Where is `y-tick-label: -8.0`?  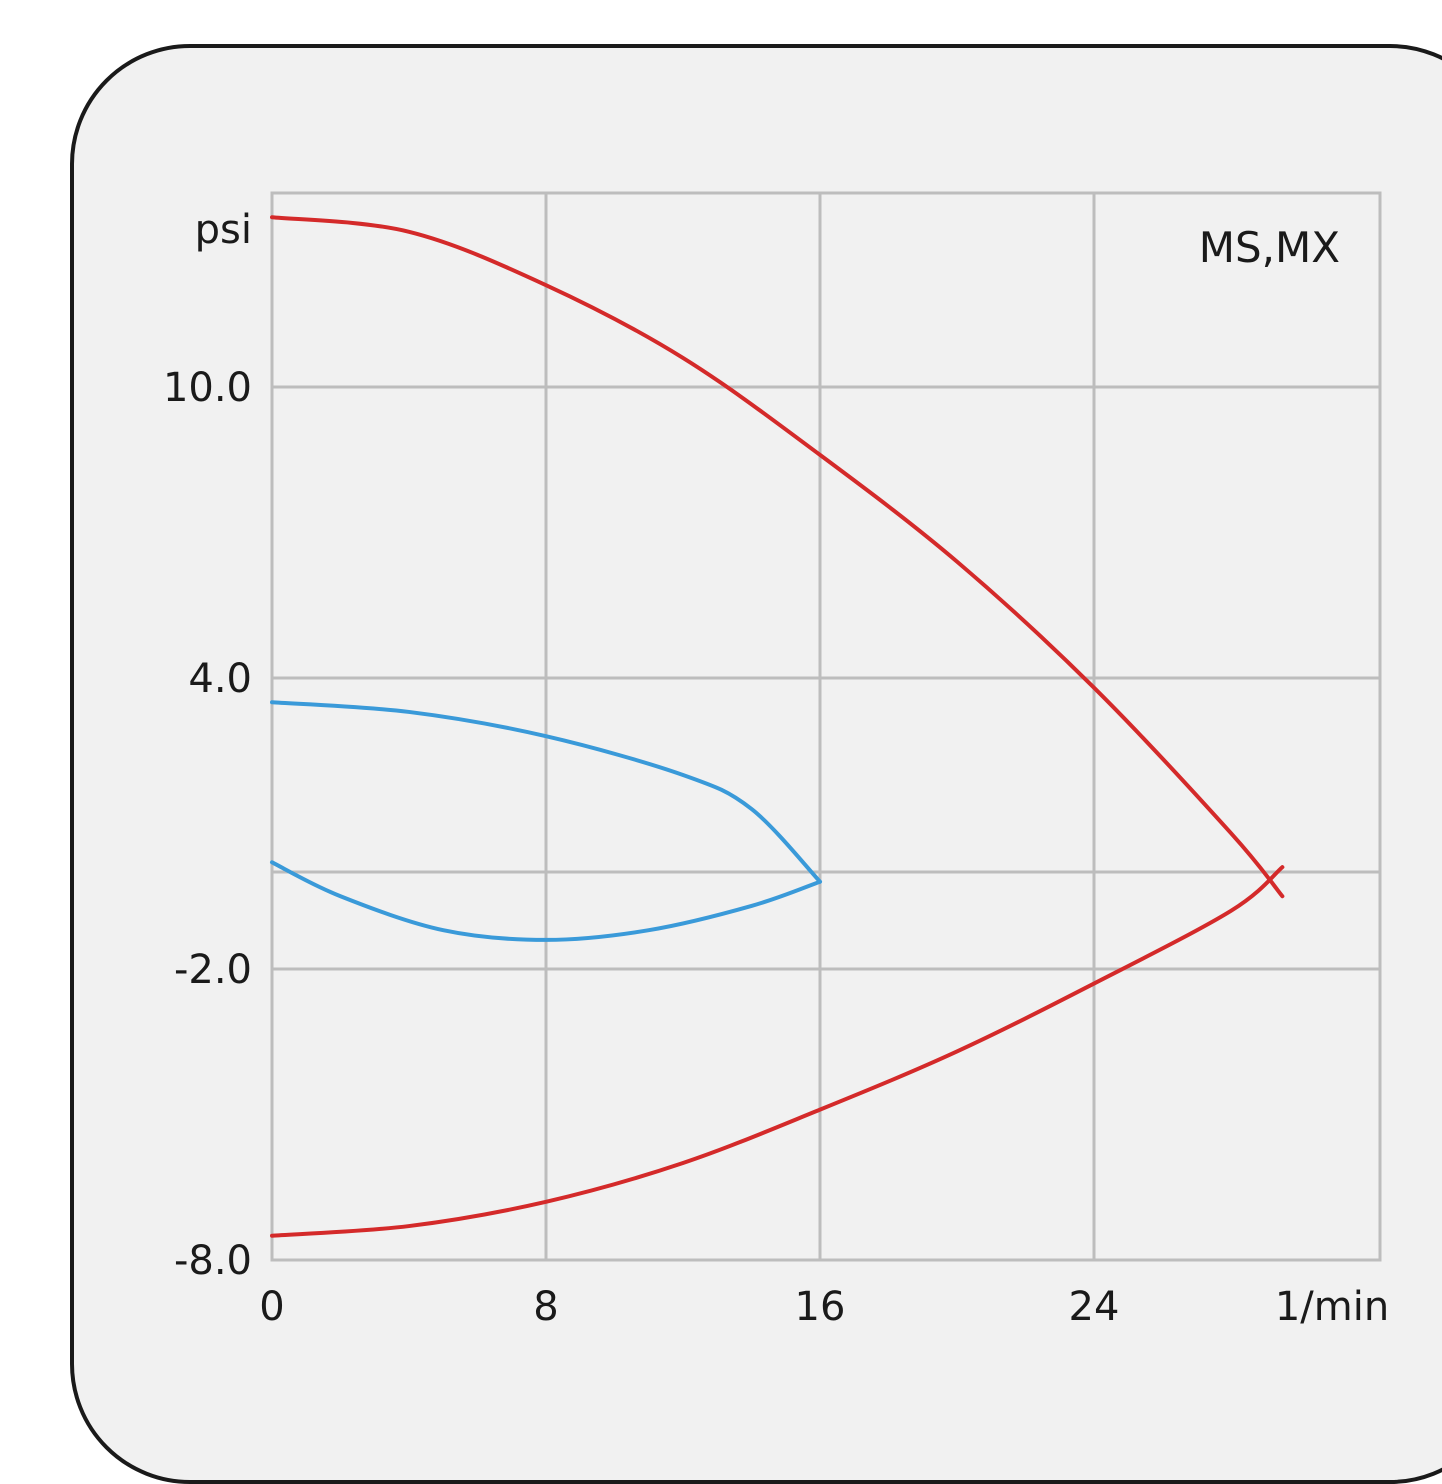
y-tick-label: -8.0 is located at coordinates (213, 1261).